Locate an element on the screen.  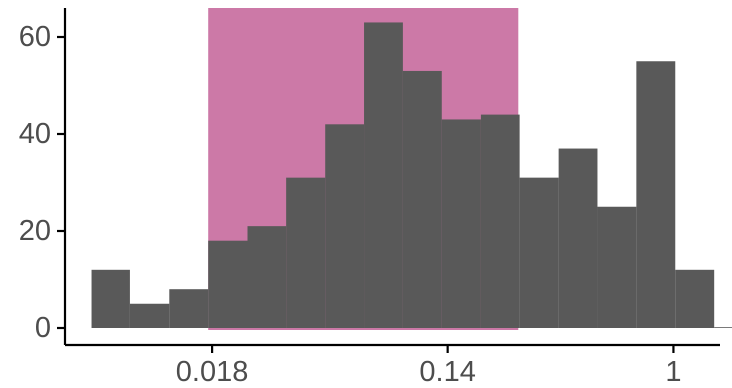
y-tick-label: 60 is located at coordinates (35, 37).